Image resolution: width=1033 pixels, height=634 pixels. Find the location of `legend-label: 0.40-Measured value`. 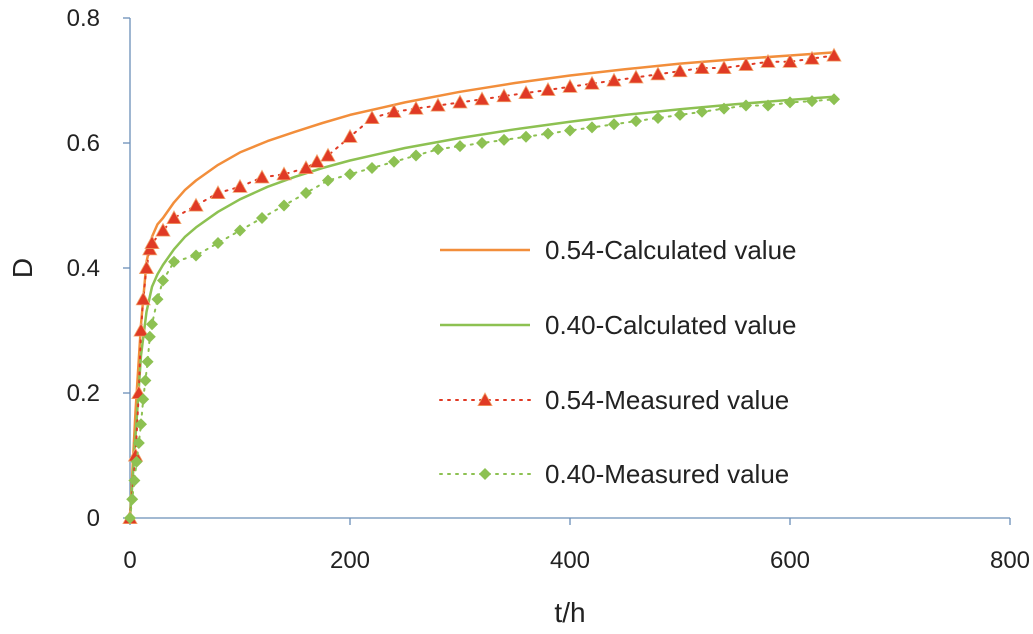

legend-label: 0.40-Measured value is located at coordinates (667, 474).